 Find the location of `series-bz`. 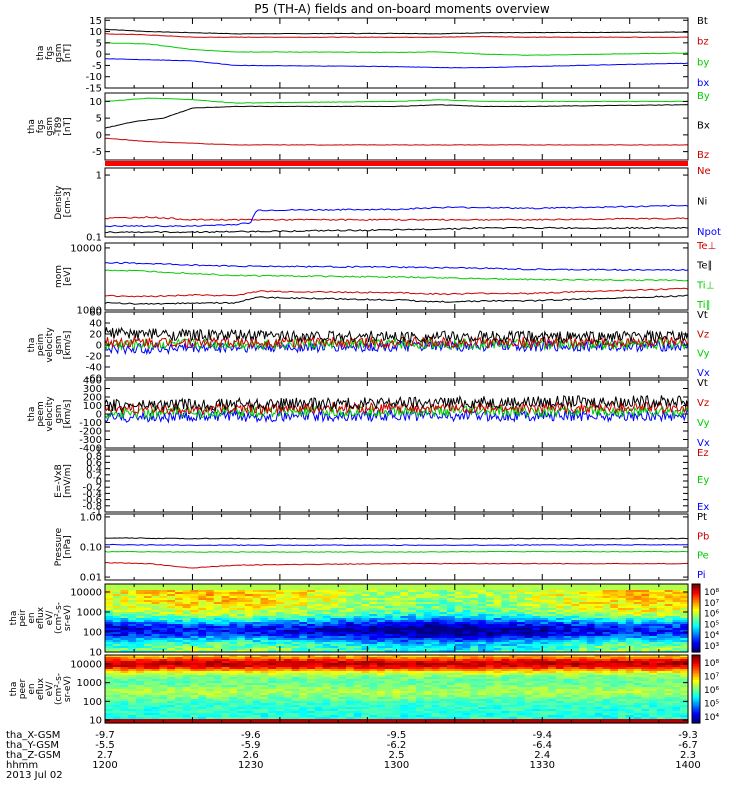

series-bz is located at coordinates (397, 35).